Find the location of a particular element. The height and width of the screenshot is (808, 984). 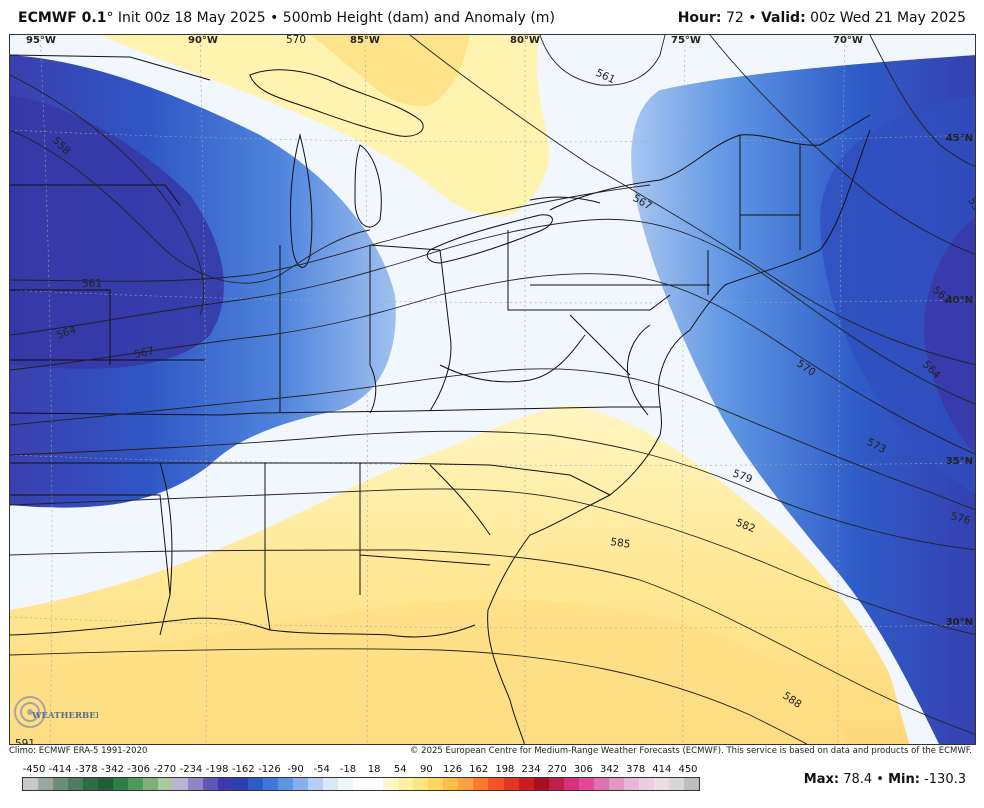

longitude-label: 70°W is located at coordinates (848, 40).